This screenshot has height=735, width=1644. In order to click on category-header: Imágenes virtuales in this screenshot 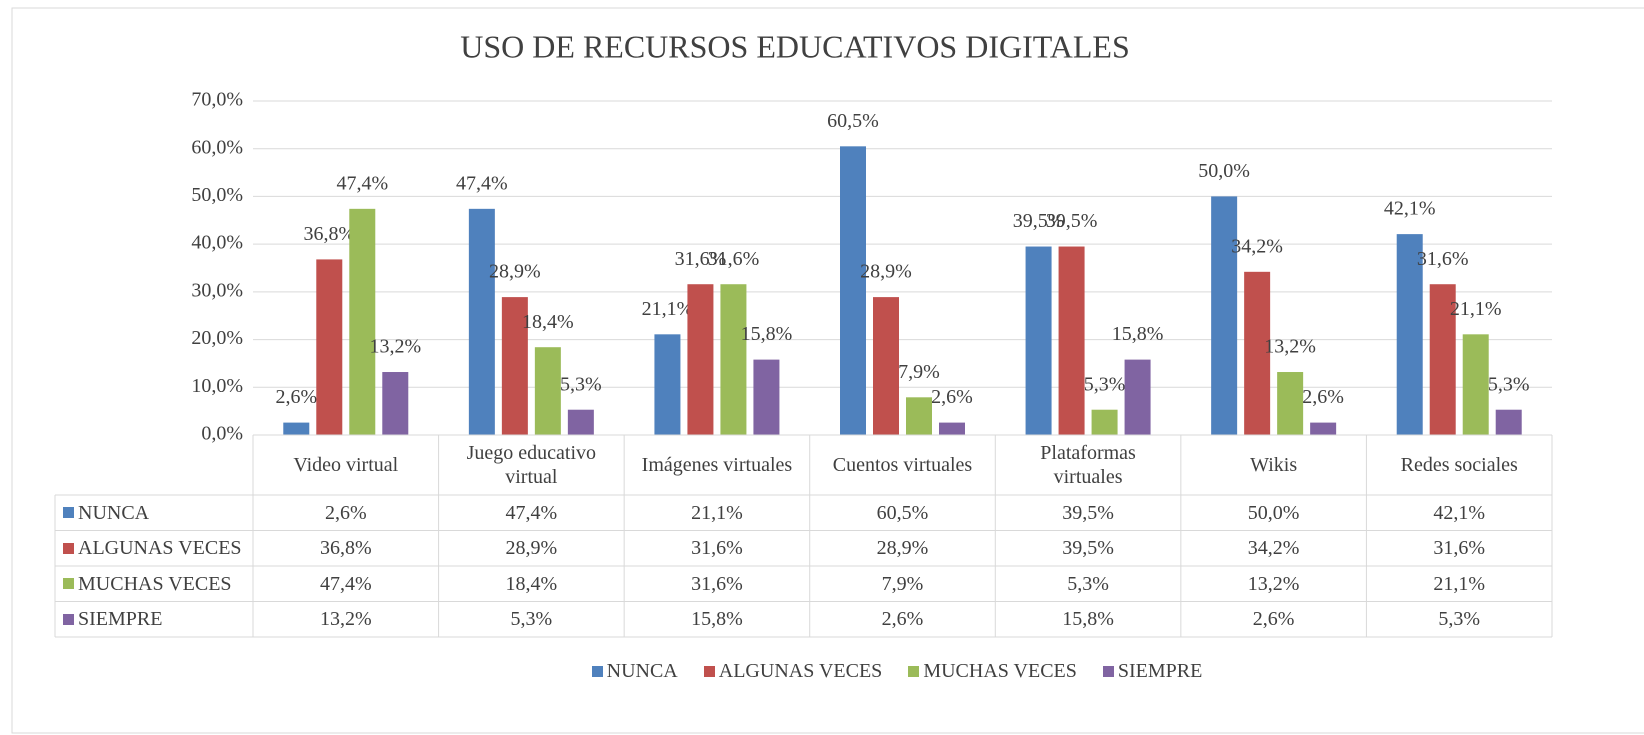, I will do `click(717, 465)`.